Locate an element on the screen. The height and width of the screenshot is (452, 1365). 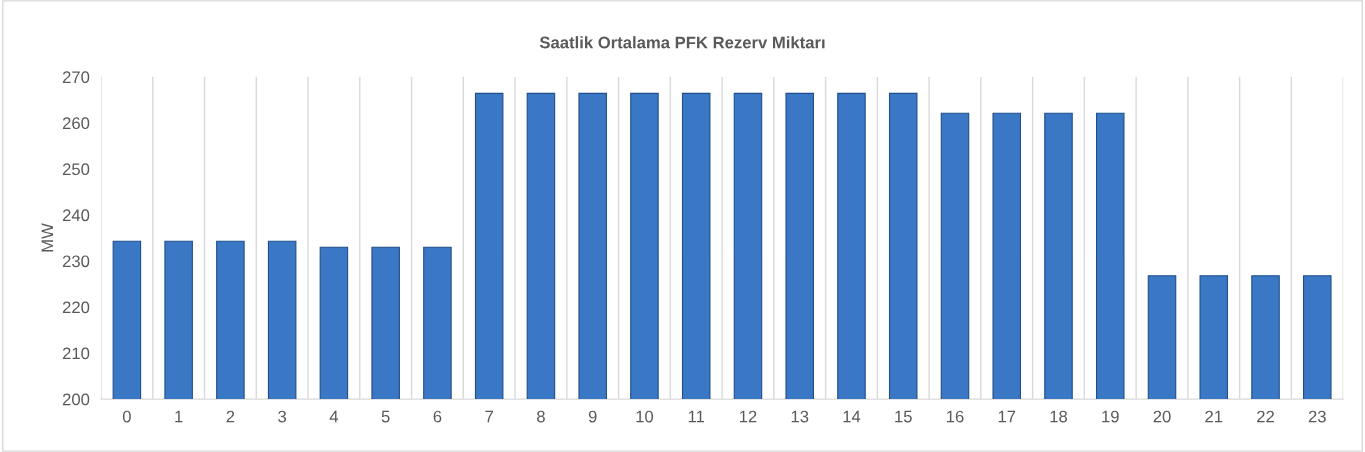
x-tick-label: 0 is located at coordinates (126, 416).